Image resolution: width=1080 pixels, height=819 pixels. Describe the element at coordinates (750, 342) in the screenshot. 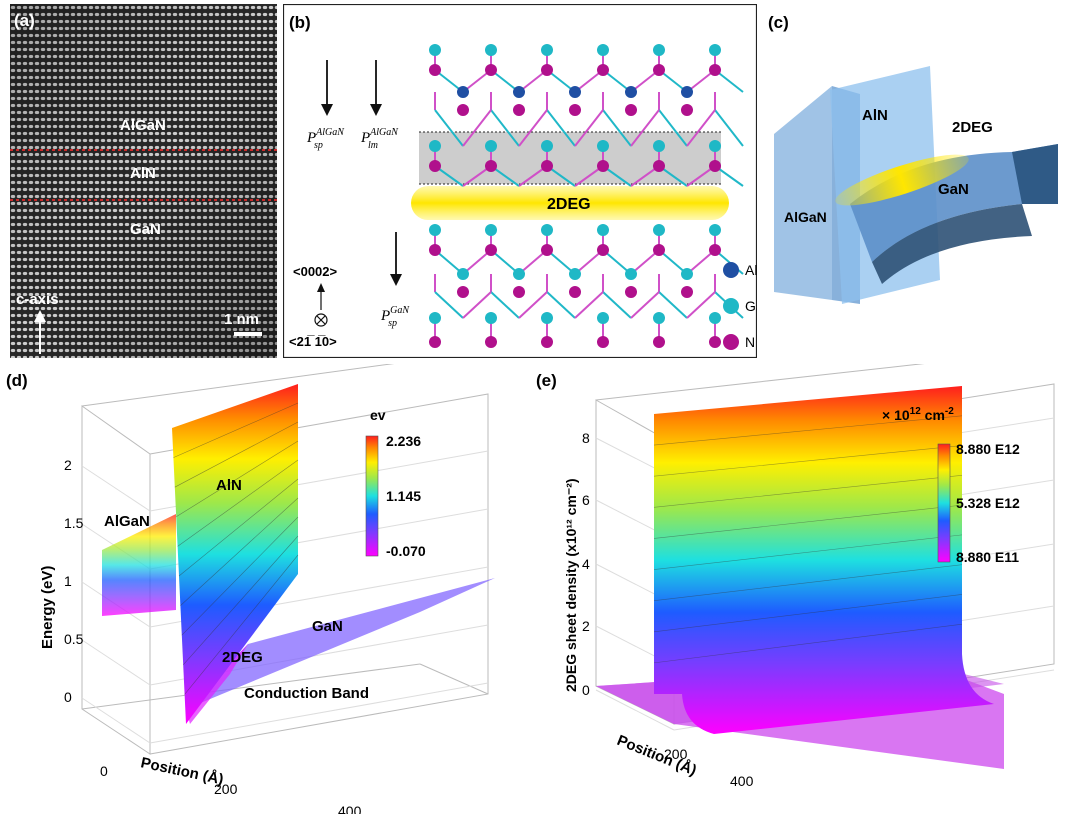

I see `legend-n-label: N` at that location.